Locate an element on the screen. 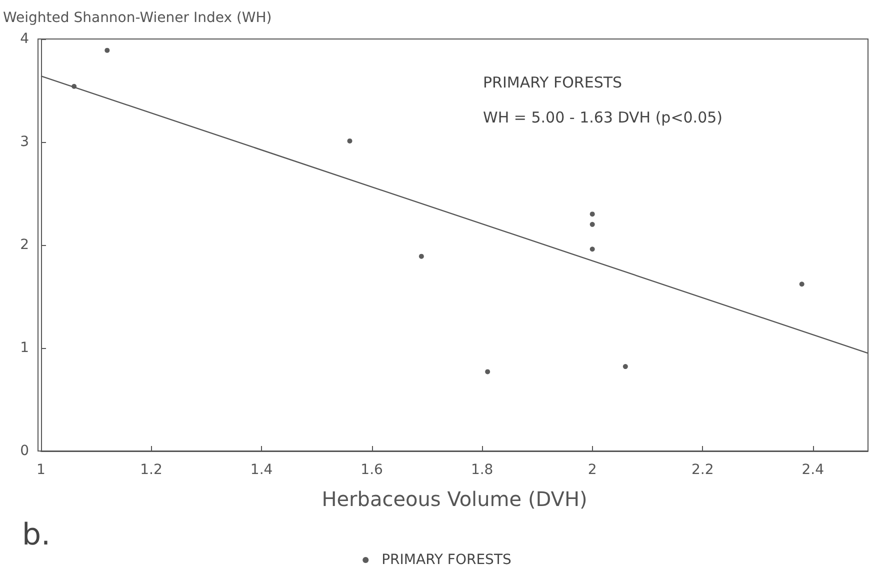  y-tick-label: 3 is located at coordinates (24, 142).